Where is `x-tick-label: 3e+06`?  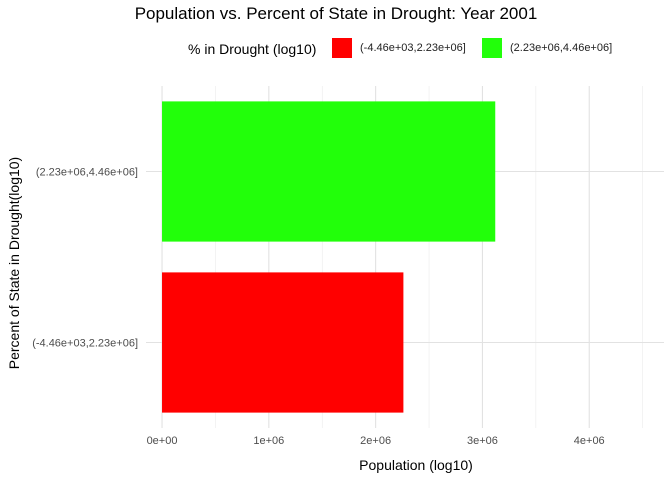 x-tick-label: 3e+06 is located at coordinates (482, 441).